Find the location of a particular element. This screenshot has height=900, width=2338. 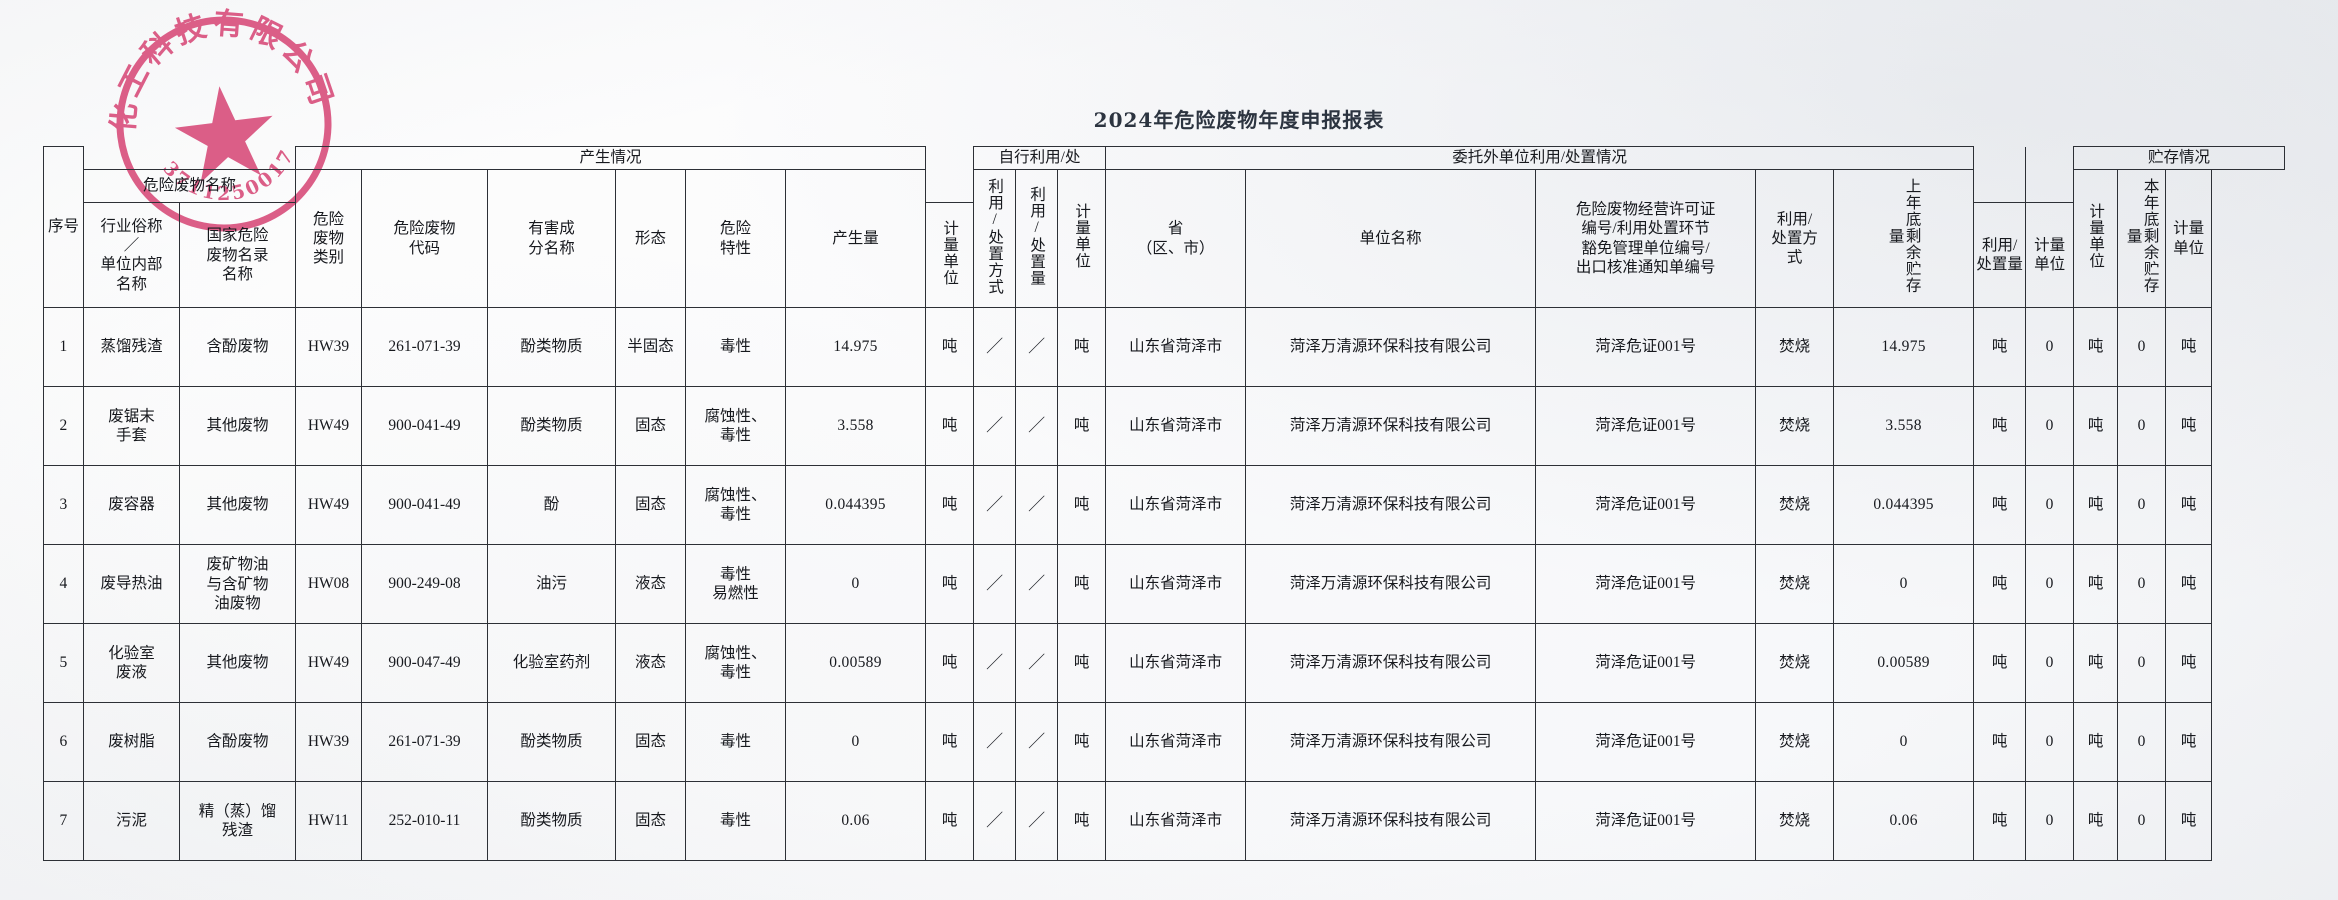

cell-entrusted-amount: 0.044395 is located at coordinates (1904, 505).